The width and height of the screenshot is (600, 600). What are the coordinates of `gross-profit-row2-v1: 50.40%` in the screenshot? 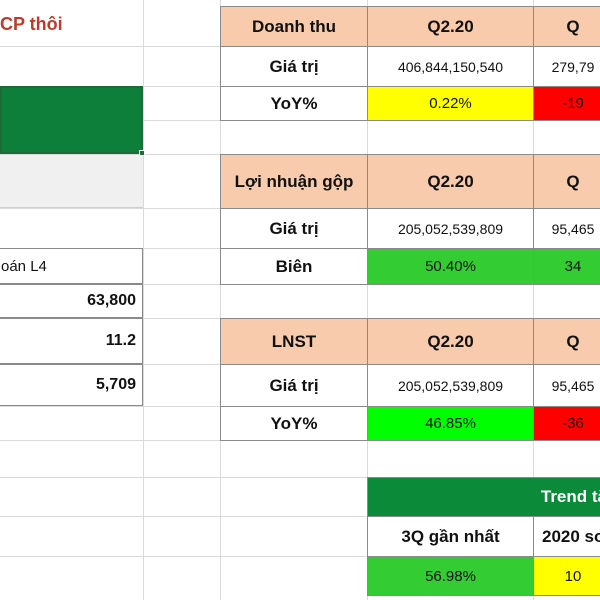 It's located at (450, 266).